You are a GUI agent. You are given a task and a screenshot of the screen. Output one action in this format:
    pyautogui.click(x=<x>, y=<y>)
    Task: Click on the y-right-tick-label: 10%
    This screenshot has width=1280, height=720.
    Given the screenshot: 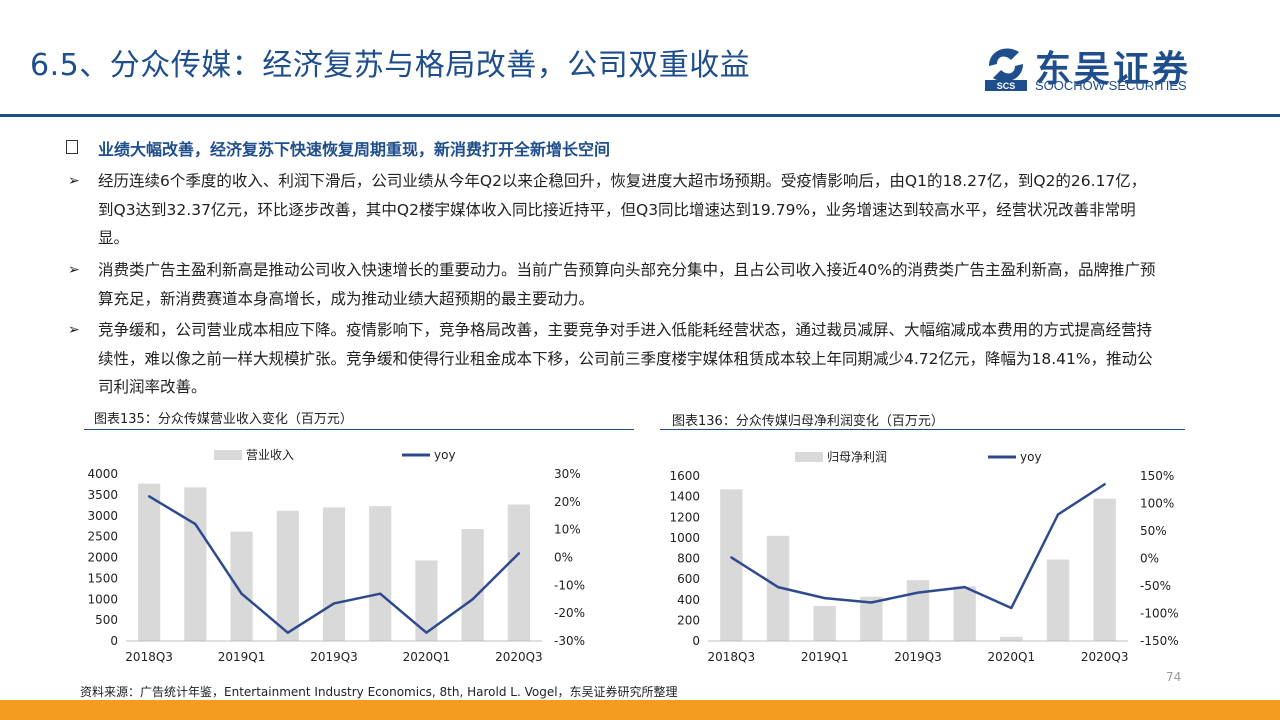 What is the action you would take?
    pyautogui.click(x=567, y=530)
    